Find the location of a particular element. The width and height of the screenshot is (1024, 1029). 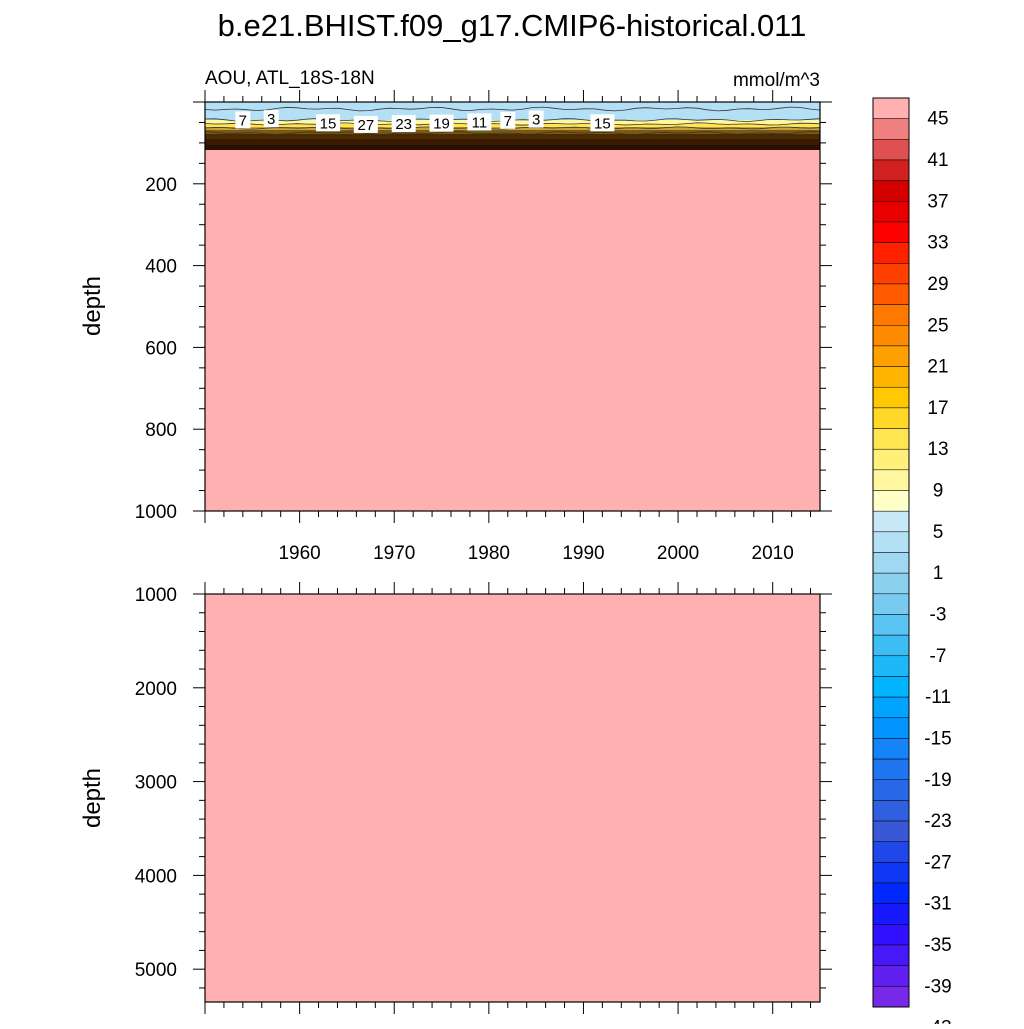

x-tick-label: 2000 is located at coordinates (678, 553).